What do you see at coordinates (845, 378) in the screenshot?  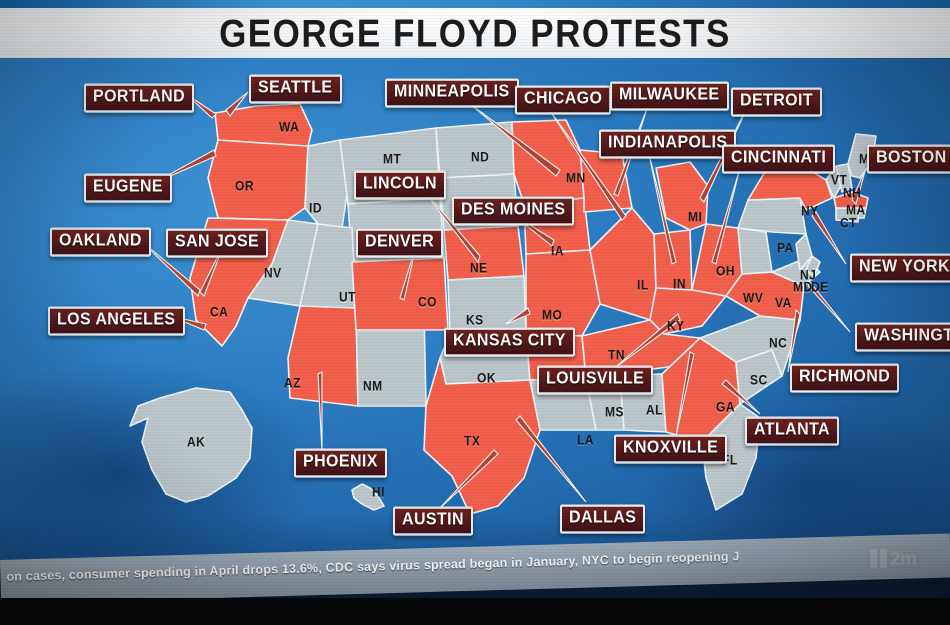 I see `city-label-richmond: RICHMOND` at bounding box center [845, 378].